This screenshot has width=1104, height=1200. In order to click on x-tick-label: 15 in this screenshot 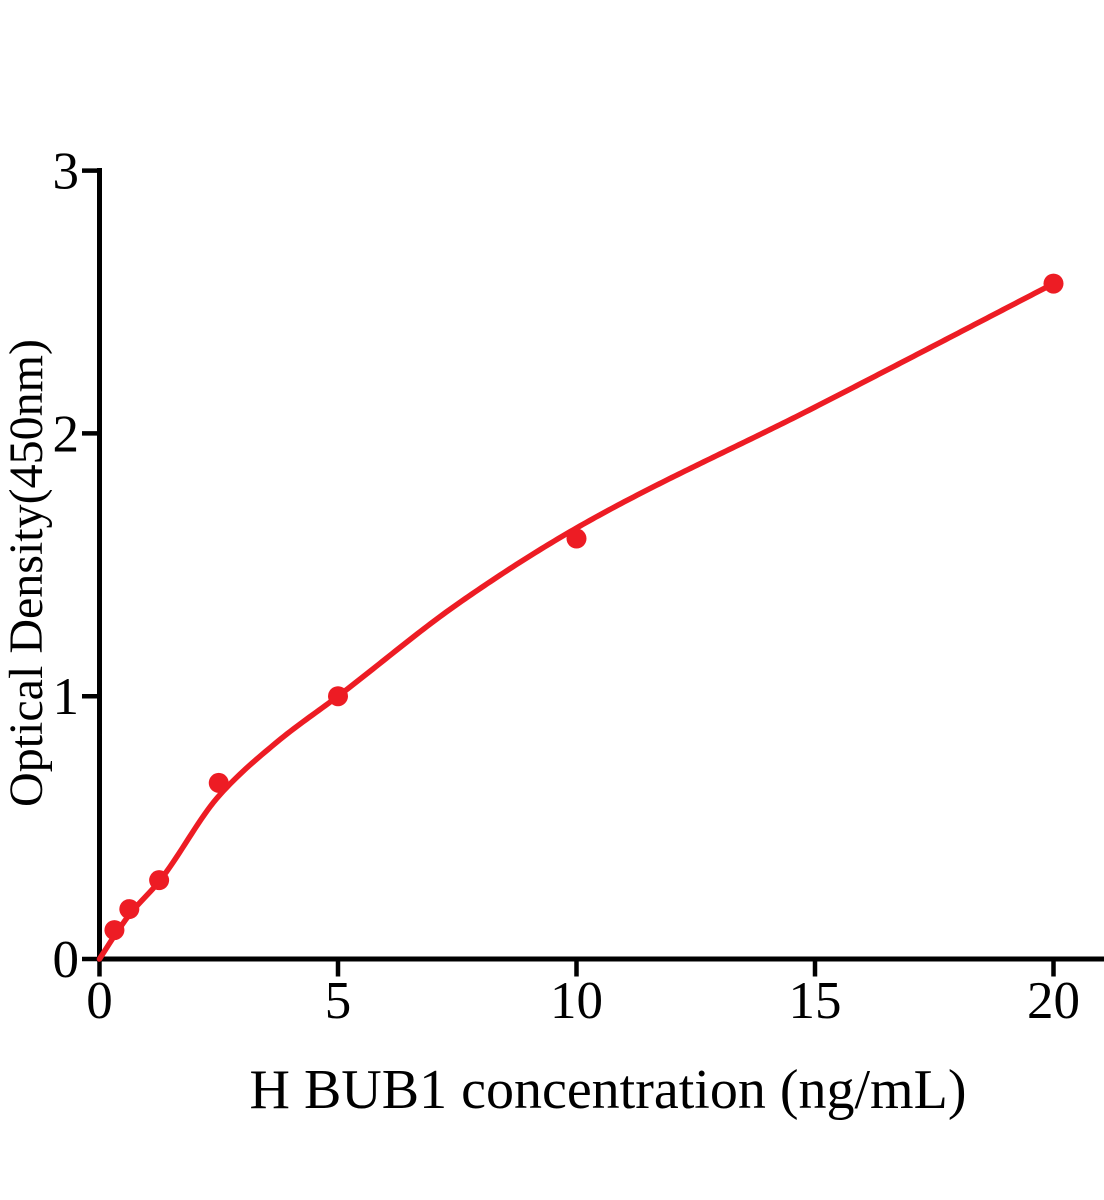, I will do `click(815, 1001)`.